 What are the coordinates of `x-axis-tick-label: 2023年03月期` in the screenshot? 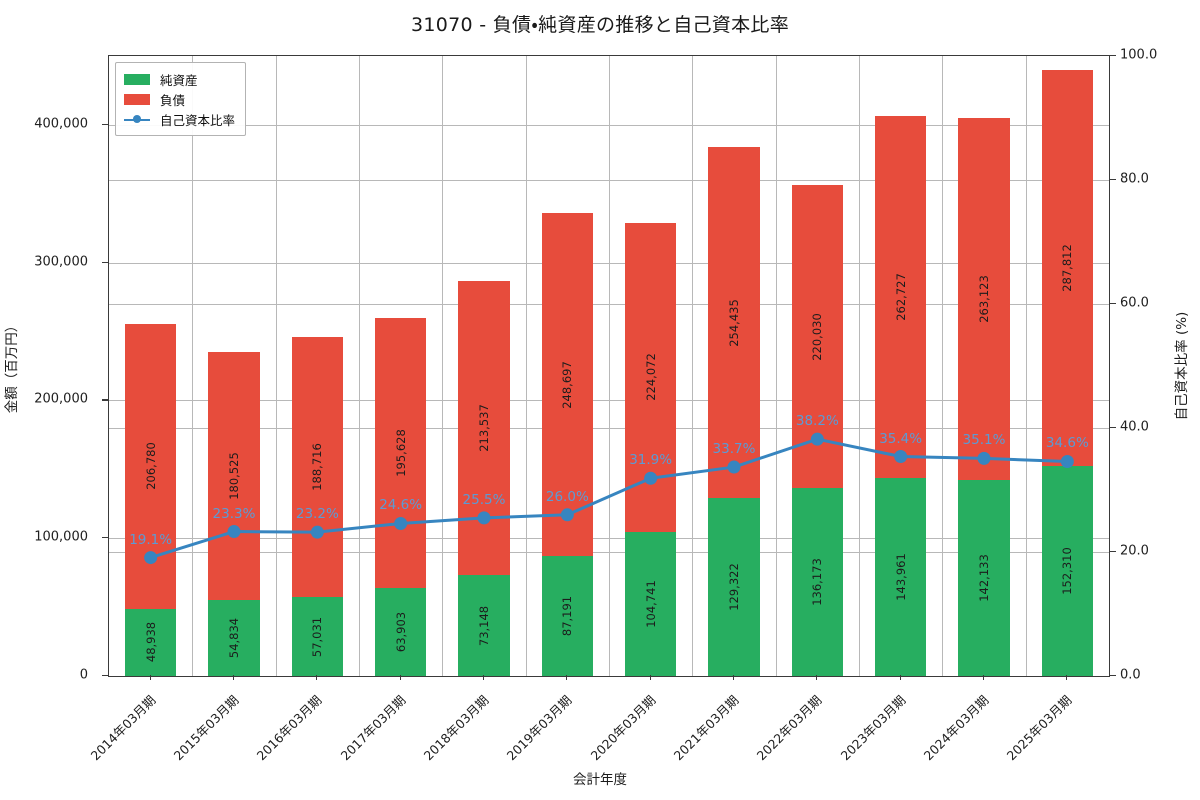 It's located at (873, 728).